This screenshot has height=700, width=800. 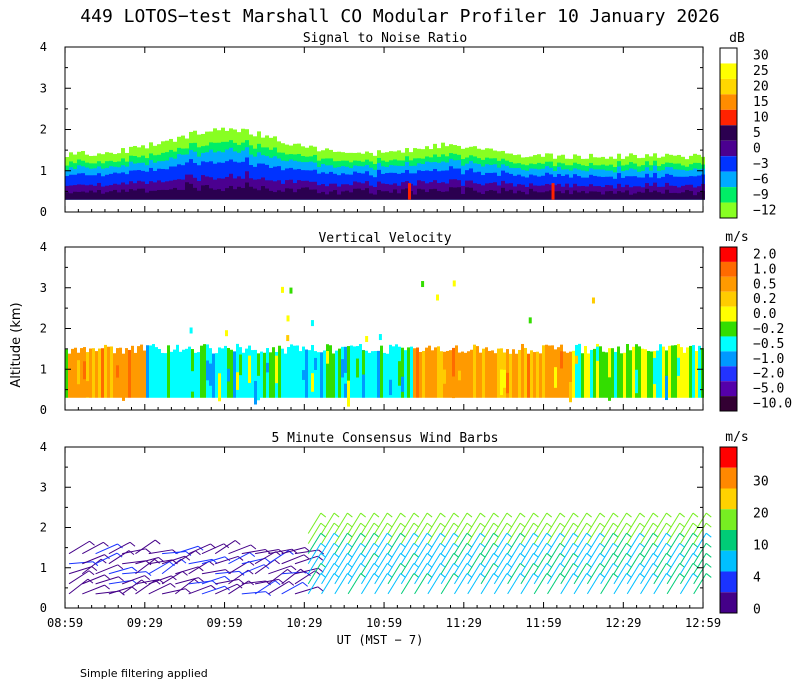 What do you see at coordinates (744, 523) in the screenshot?
I see `colorbar: m/s 30 20 10 4 0` at bounding box center [744, 523].